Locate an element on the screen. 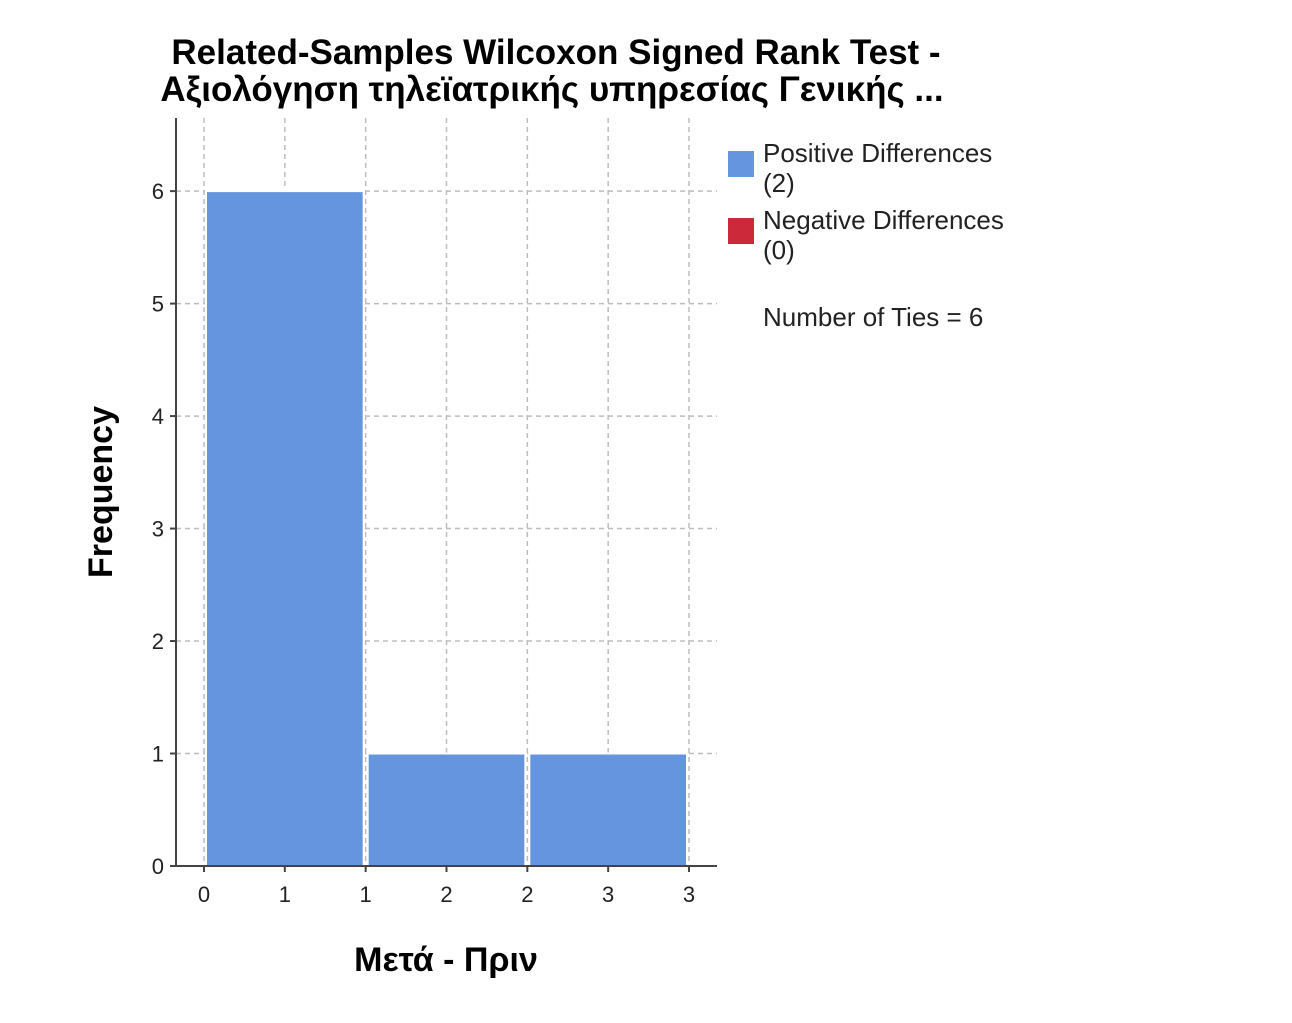 Image resolution: width=1292 pixels, height=1023 pixels. y-tick-label: 1 is located at coordinates (158, 754).